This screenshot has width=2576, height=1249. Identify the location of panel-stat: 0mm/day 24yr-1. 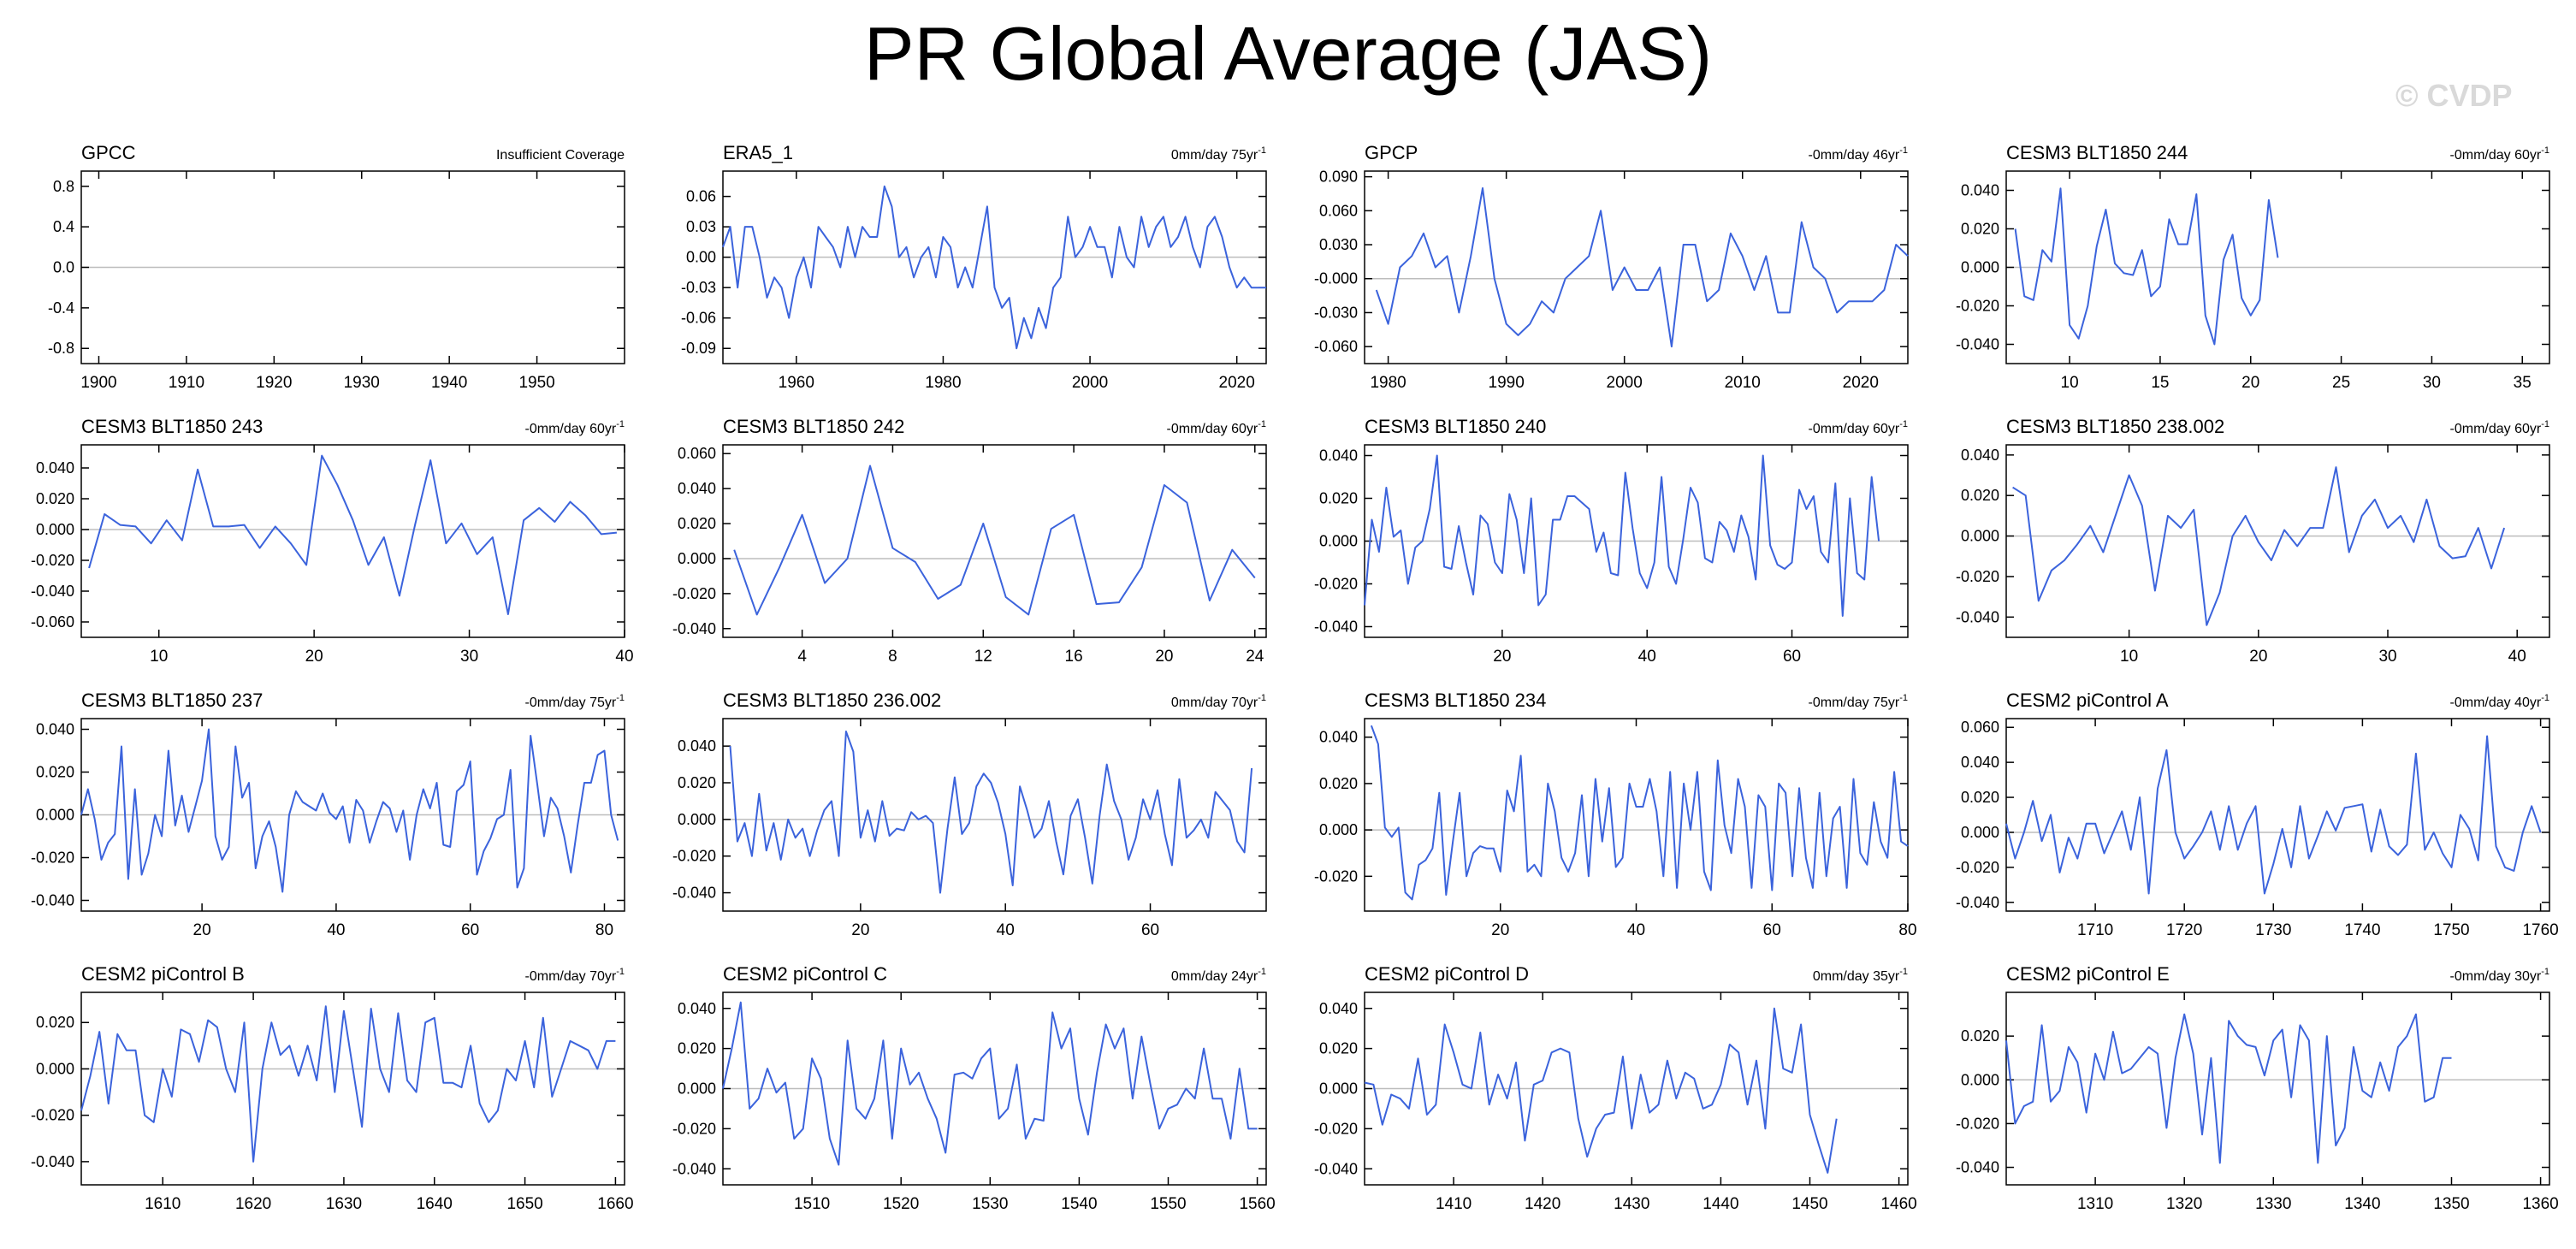
(1218, 975).